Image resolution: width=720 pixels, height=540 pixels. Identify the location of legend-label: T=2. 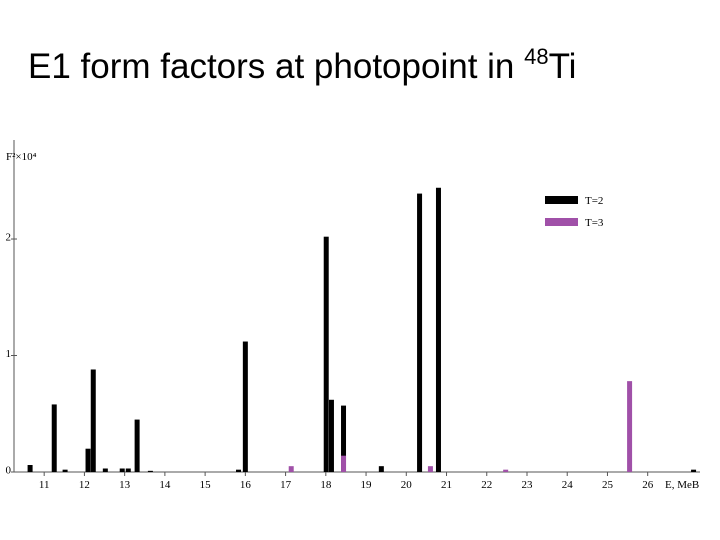
(594, 201).